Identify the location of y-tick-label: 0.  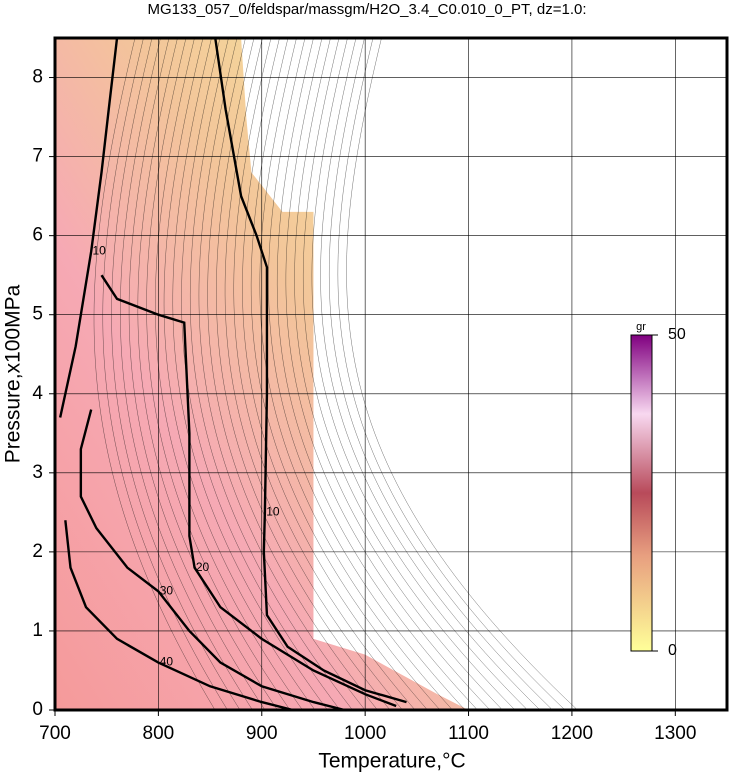
(37, 709).